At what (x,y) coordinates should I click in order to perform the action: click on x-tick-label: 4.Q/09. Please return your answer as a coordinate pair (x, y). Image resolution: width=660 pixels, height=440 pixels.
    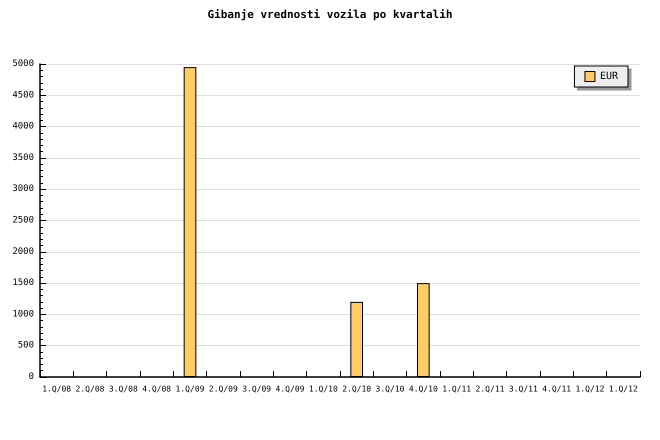
    Looking at the image, I should click on (290, 389).